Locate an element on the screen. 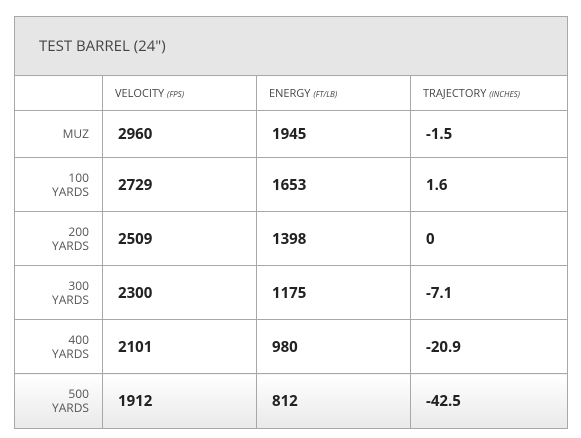 The width and height of the screenshot is (581, 438). table-title: TEST BARREL (24") is located at coordinates (291, 46).